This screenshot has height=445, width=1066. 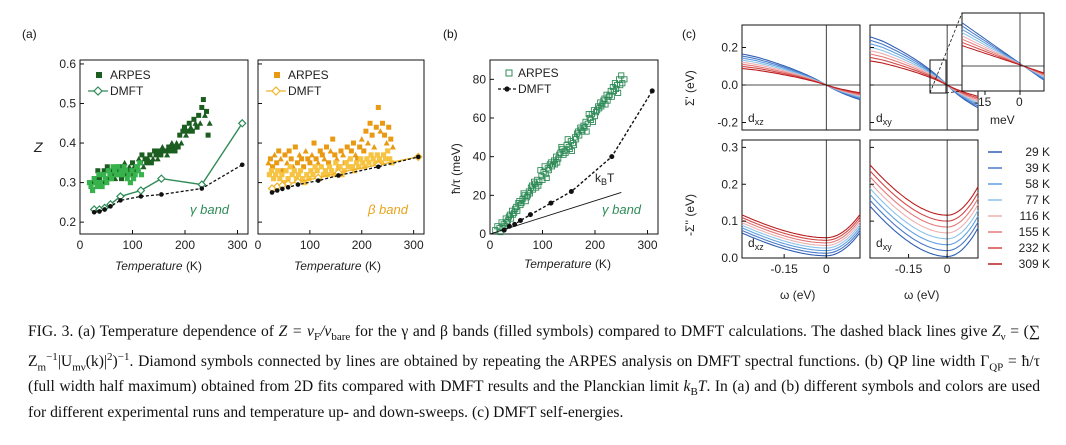 I want to click on y-tick-label: 0.4, so click(x=67, y=143).